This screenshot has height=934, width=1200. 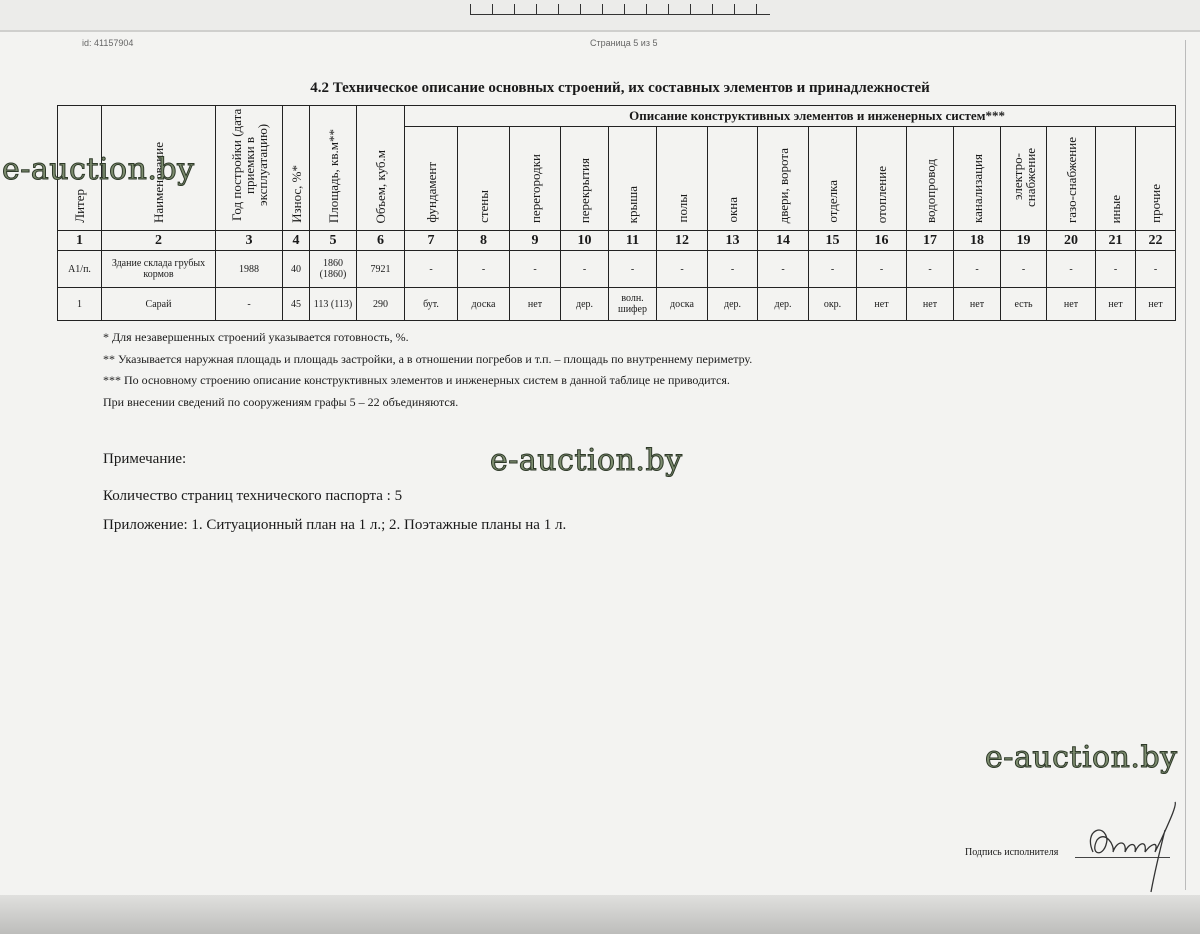 What do you see at coordinates (380, 269) in the screenshot?
I see `table-cell: 7921` at bounding box center [380, 269].